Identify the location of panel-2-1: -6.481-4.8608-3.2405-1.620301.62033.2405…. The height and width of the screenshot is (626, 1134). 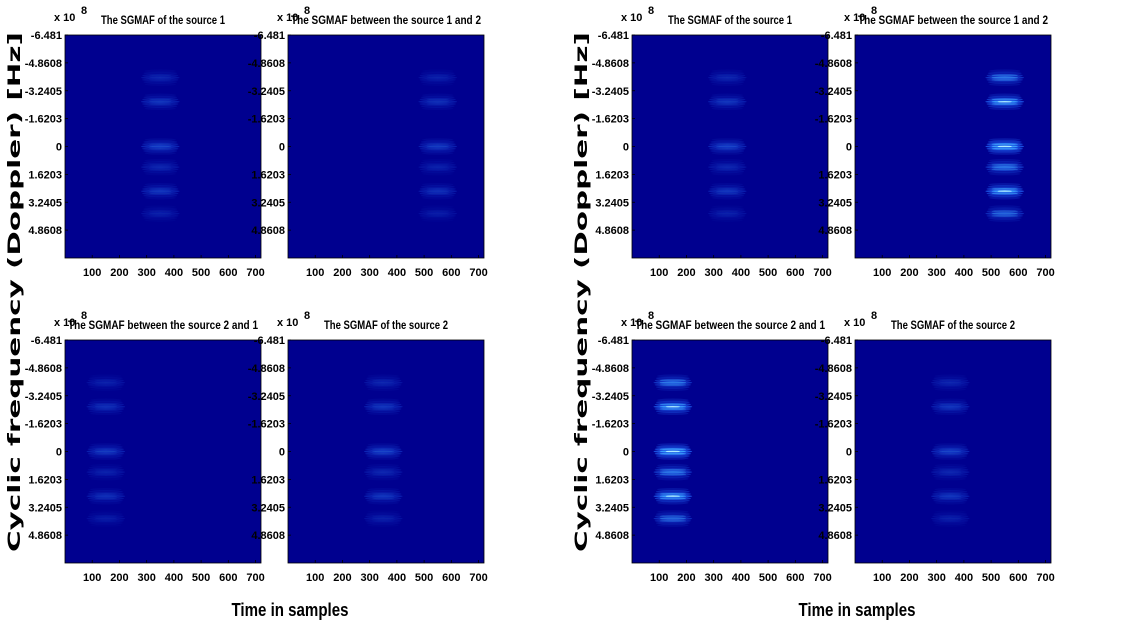
(712, 142).